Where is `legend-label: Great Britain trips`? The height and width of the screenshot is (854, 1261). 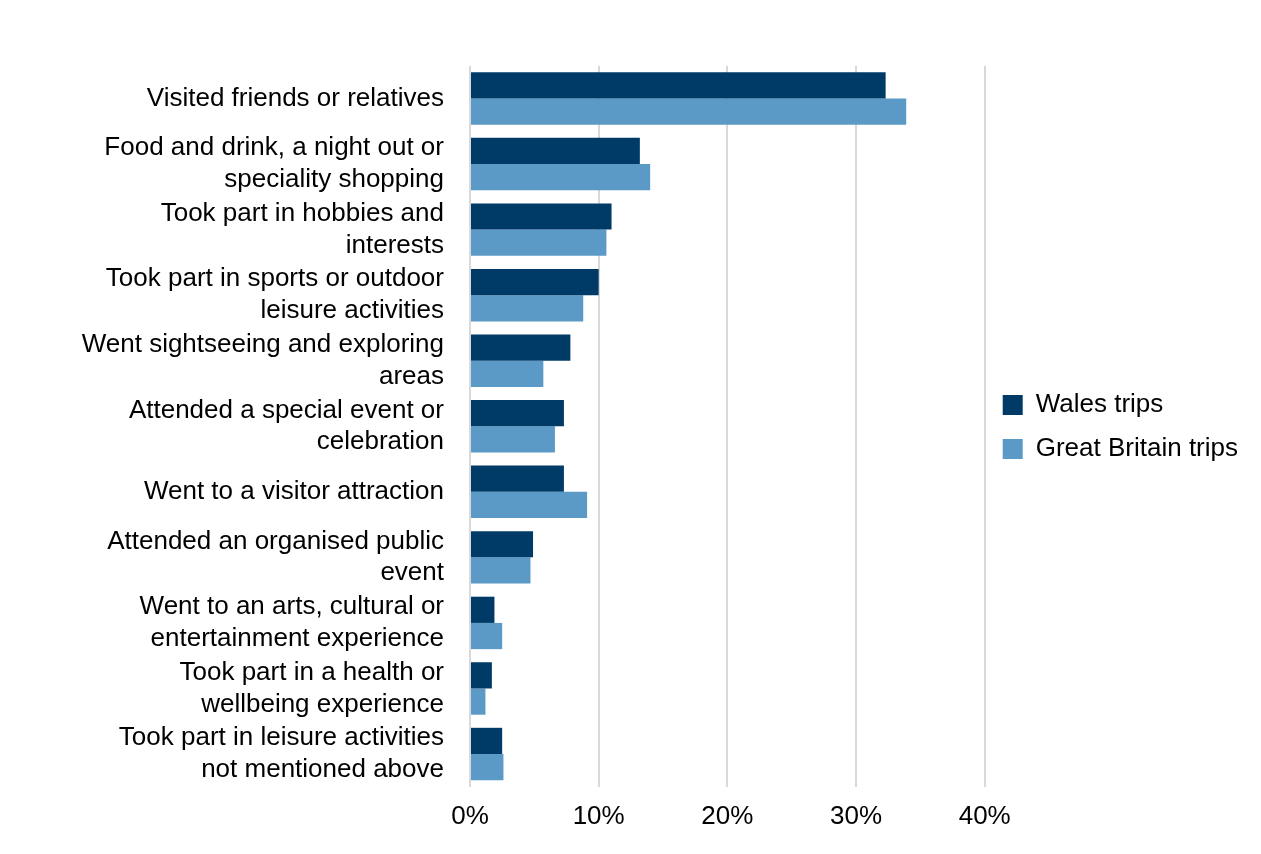
legend-label: Great Britain trips is located at coordinates (1137, 447).